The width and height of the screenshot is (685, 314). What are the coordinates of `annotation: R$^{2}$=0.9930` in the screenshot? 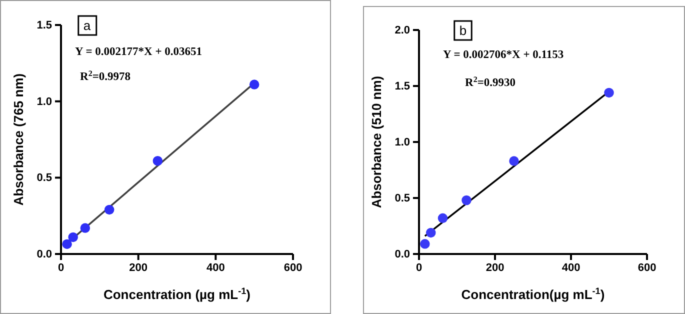 It's located at (490, 81).